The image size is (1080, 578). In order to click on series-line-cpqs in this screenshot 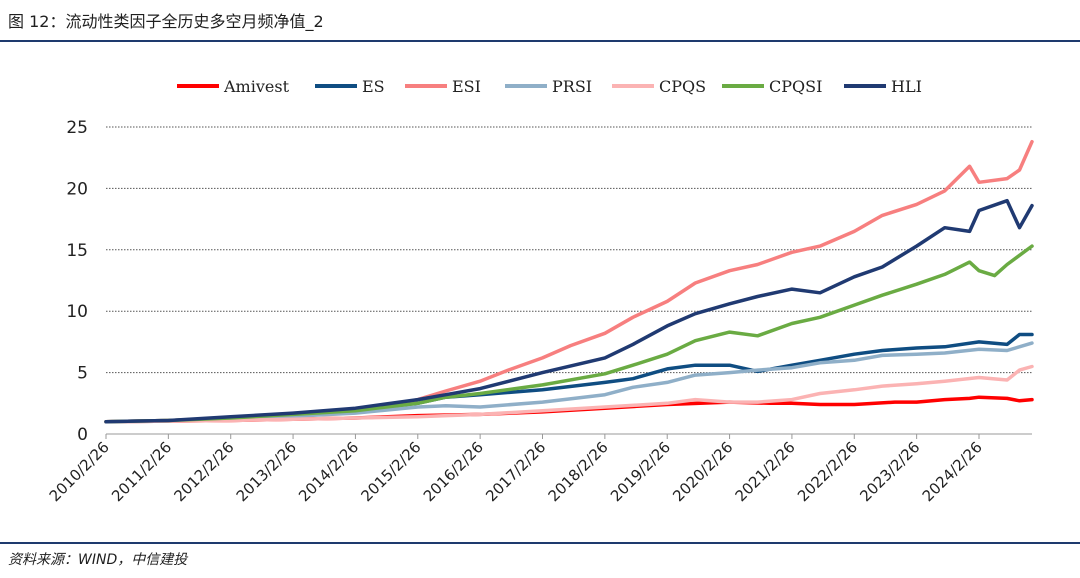, I will do `click(569, 394)`.